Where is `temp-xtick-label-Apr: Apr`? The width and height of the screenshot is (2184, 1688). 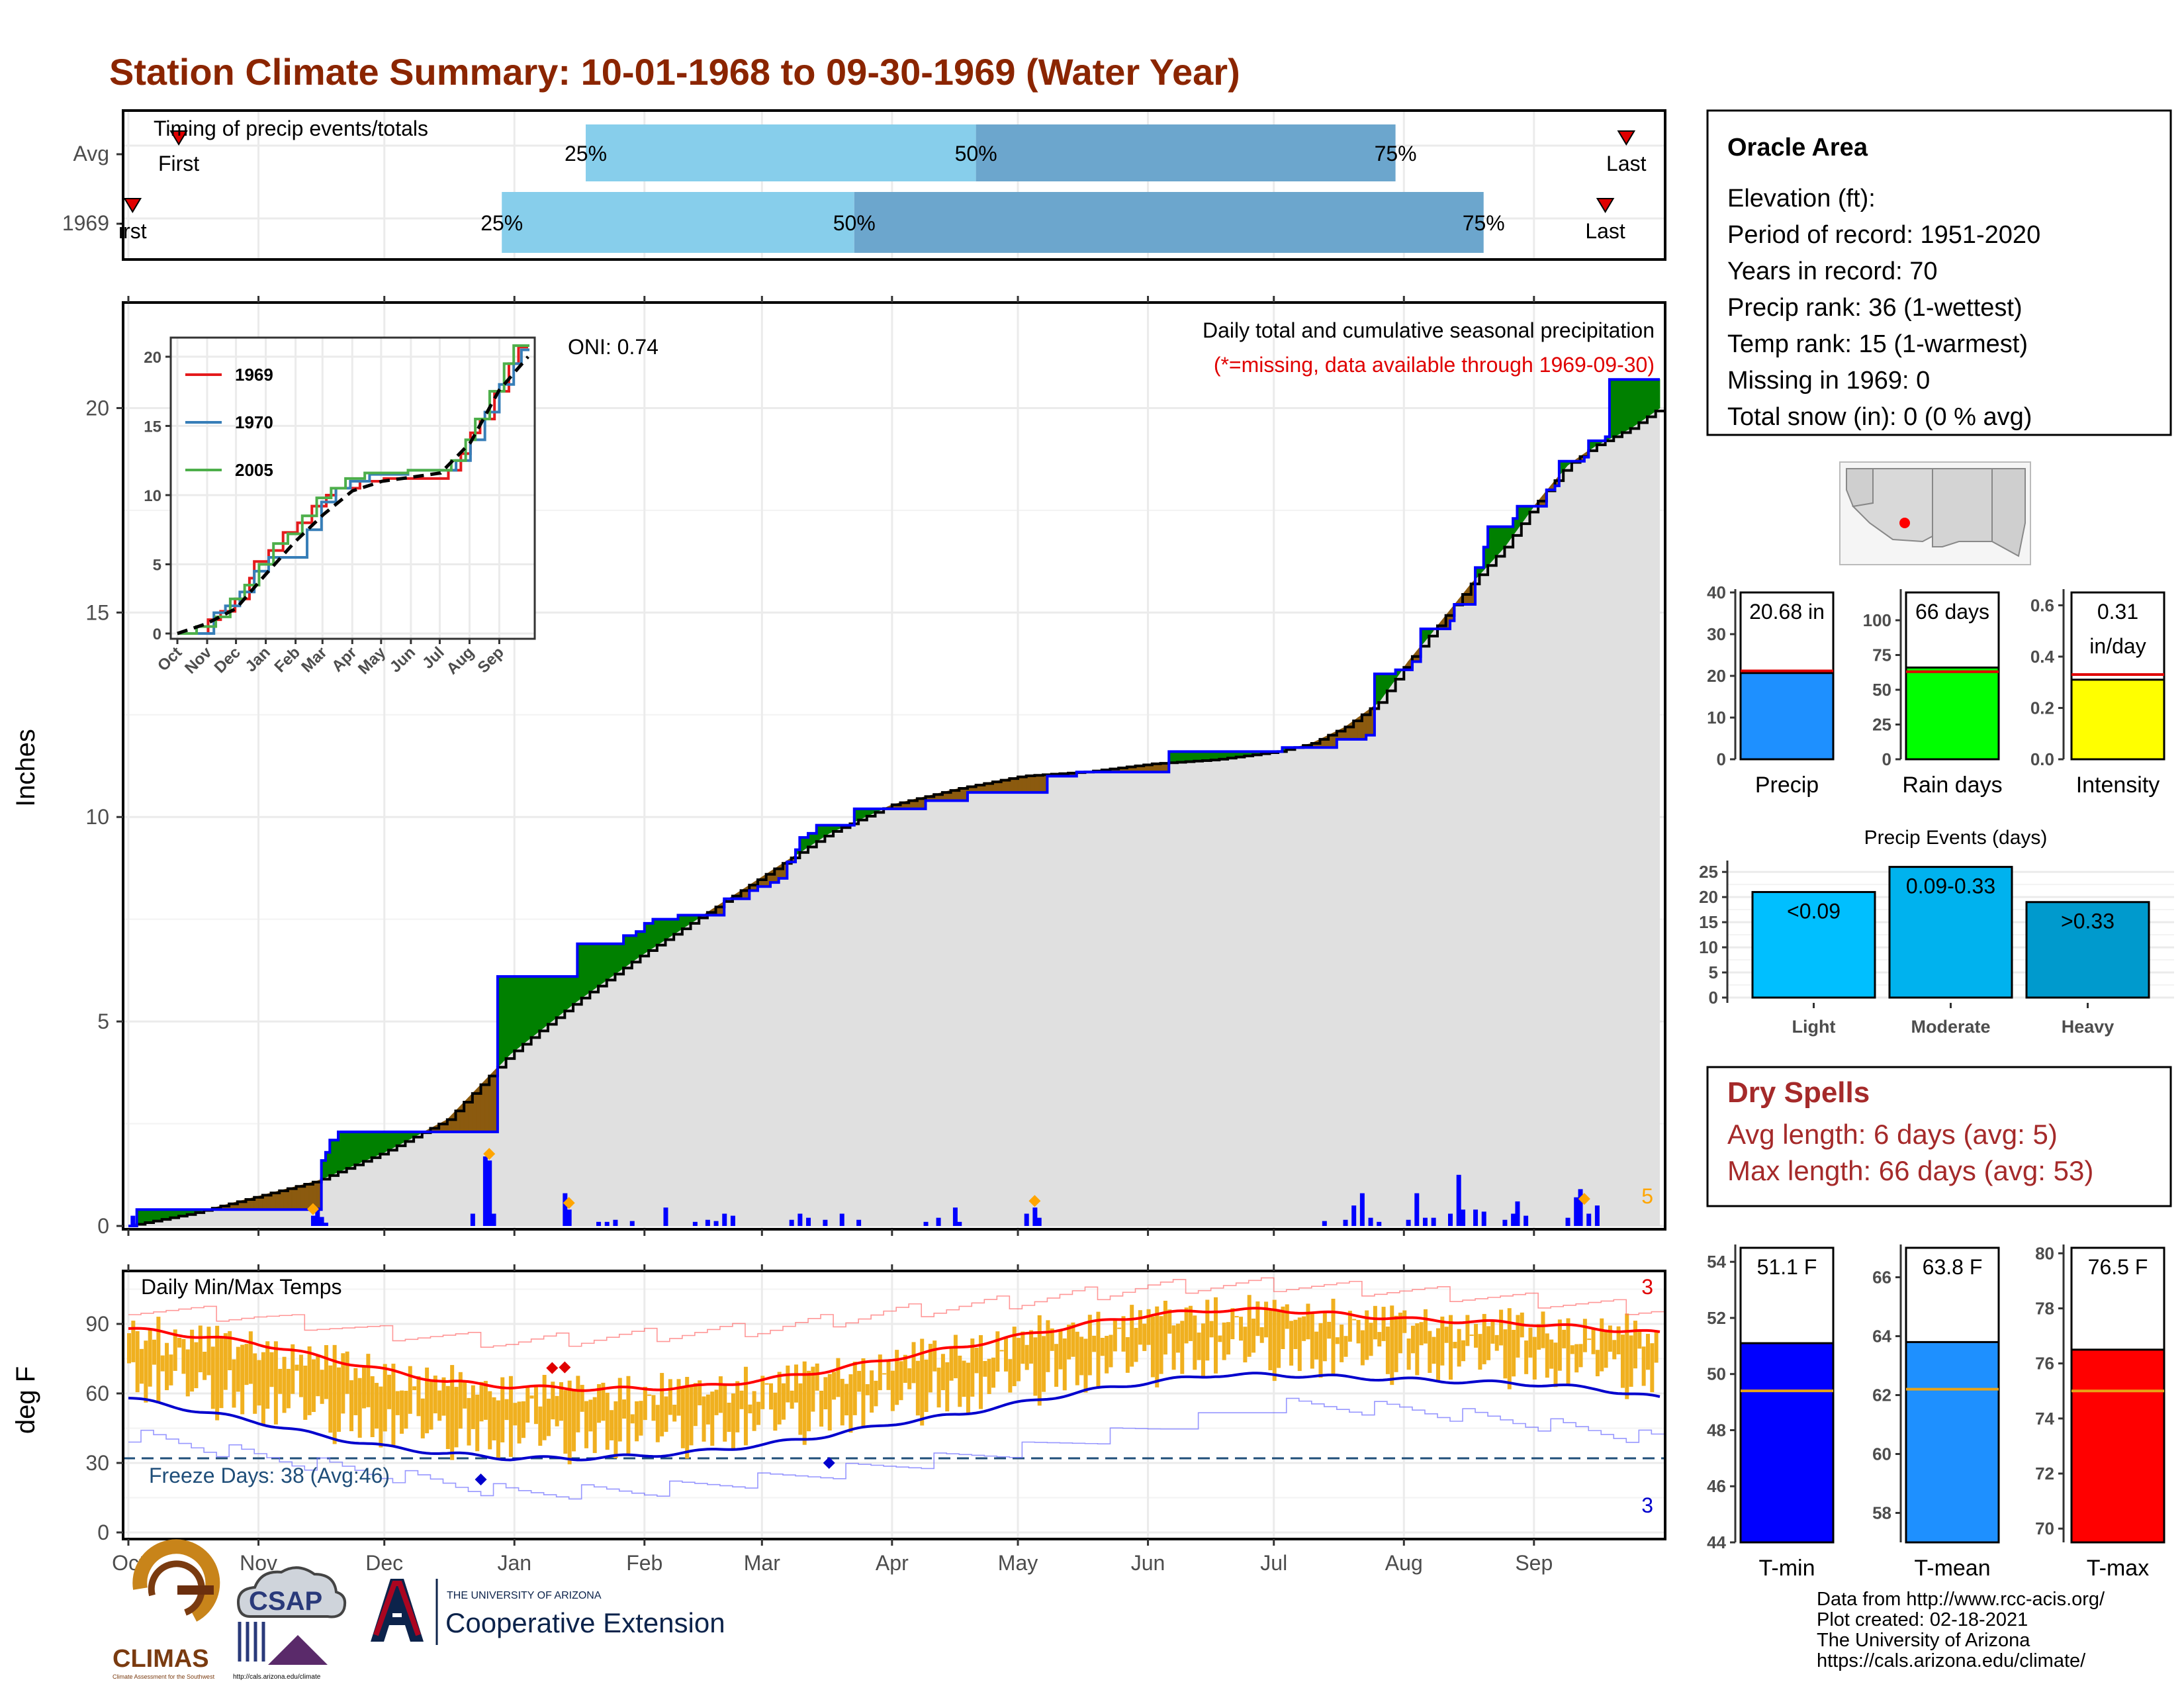
temp-xtick-label-Apr: Apr is located at coordinates (893, 1563).